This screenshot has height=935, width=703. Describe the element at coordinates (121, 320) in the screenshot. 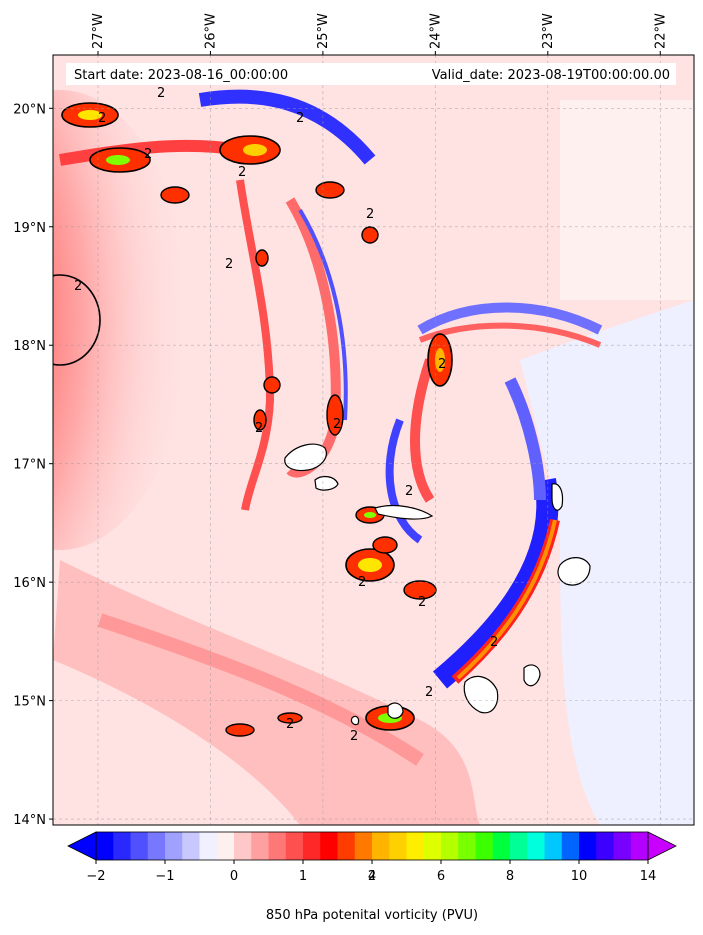

I see `high-pv-blob-west` at that location.